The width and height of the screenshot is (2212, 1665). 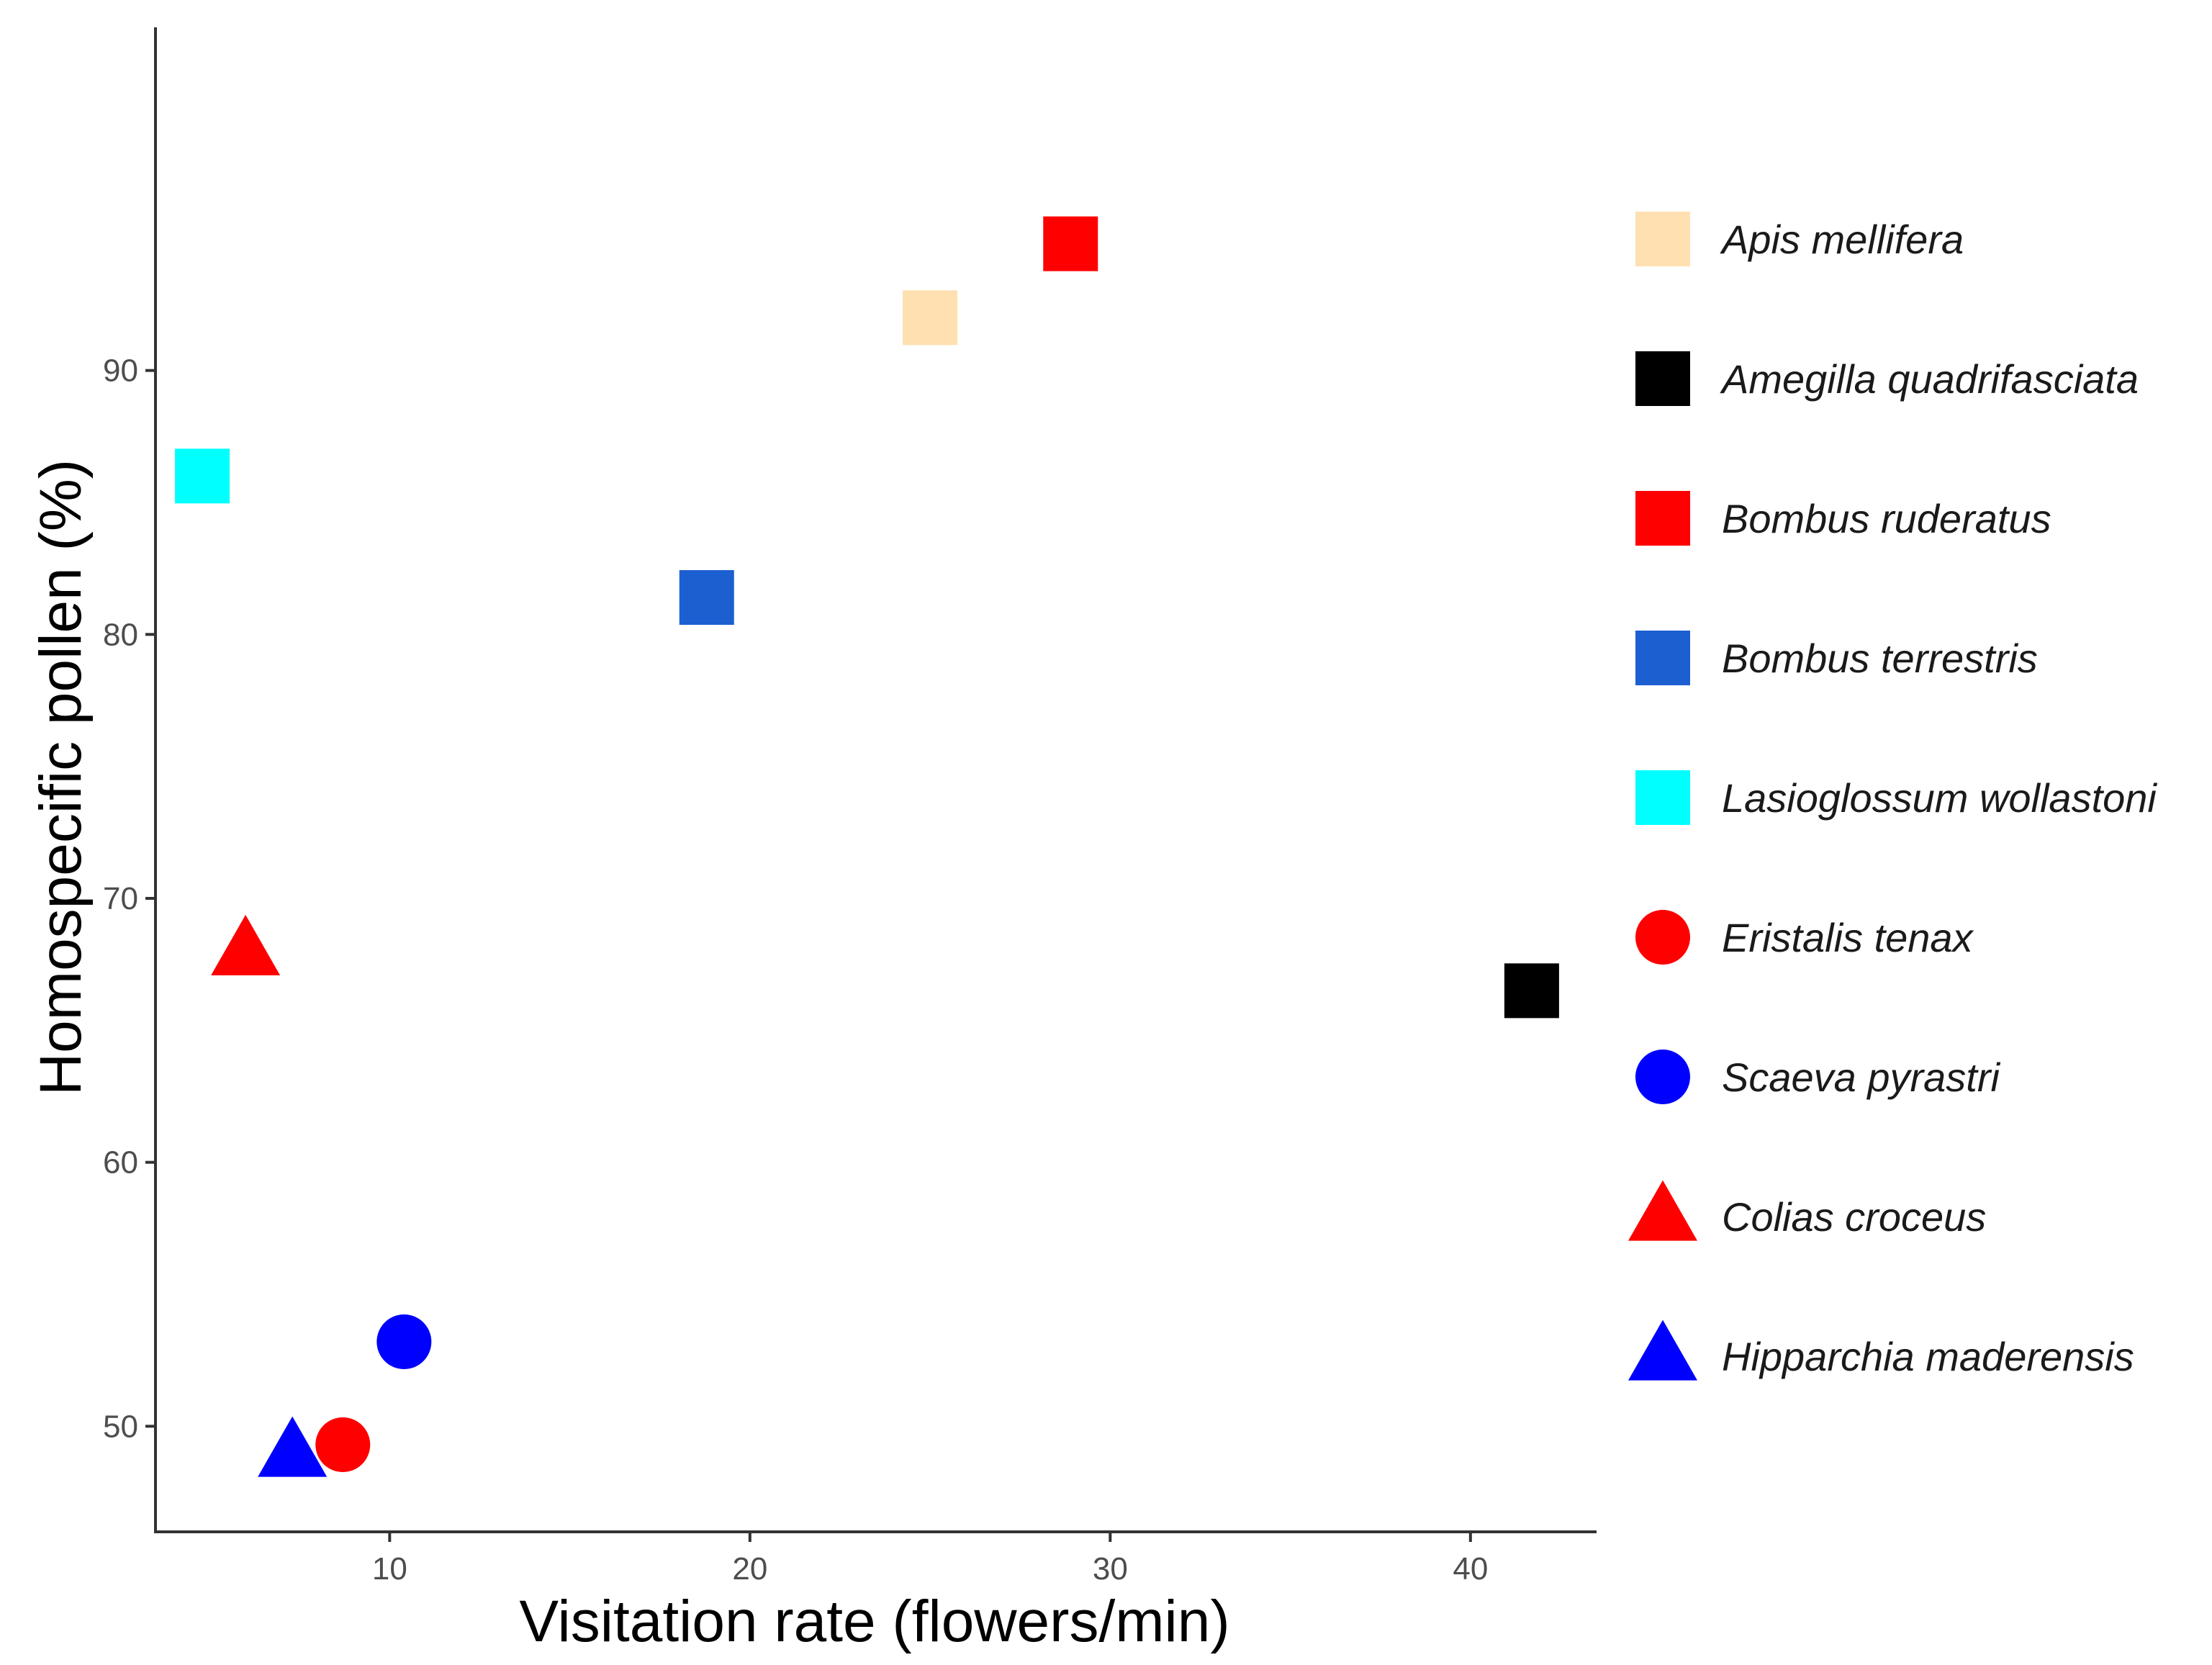 What do you see at coordinates (293, 1446) in the screenshot?
I see `point-hipparchia-maderensis` at bounding box center [293, 1446].